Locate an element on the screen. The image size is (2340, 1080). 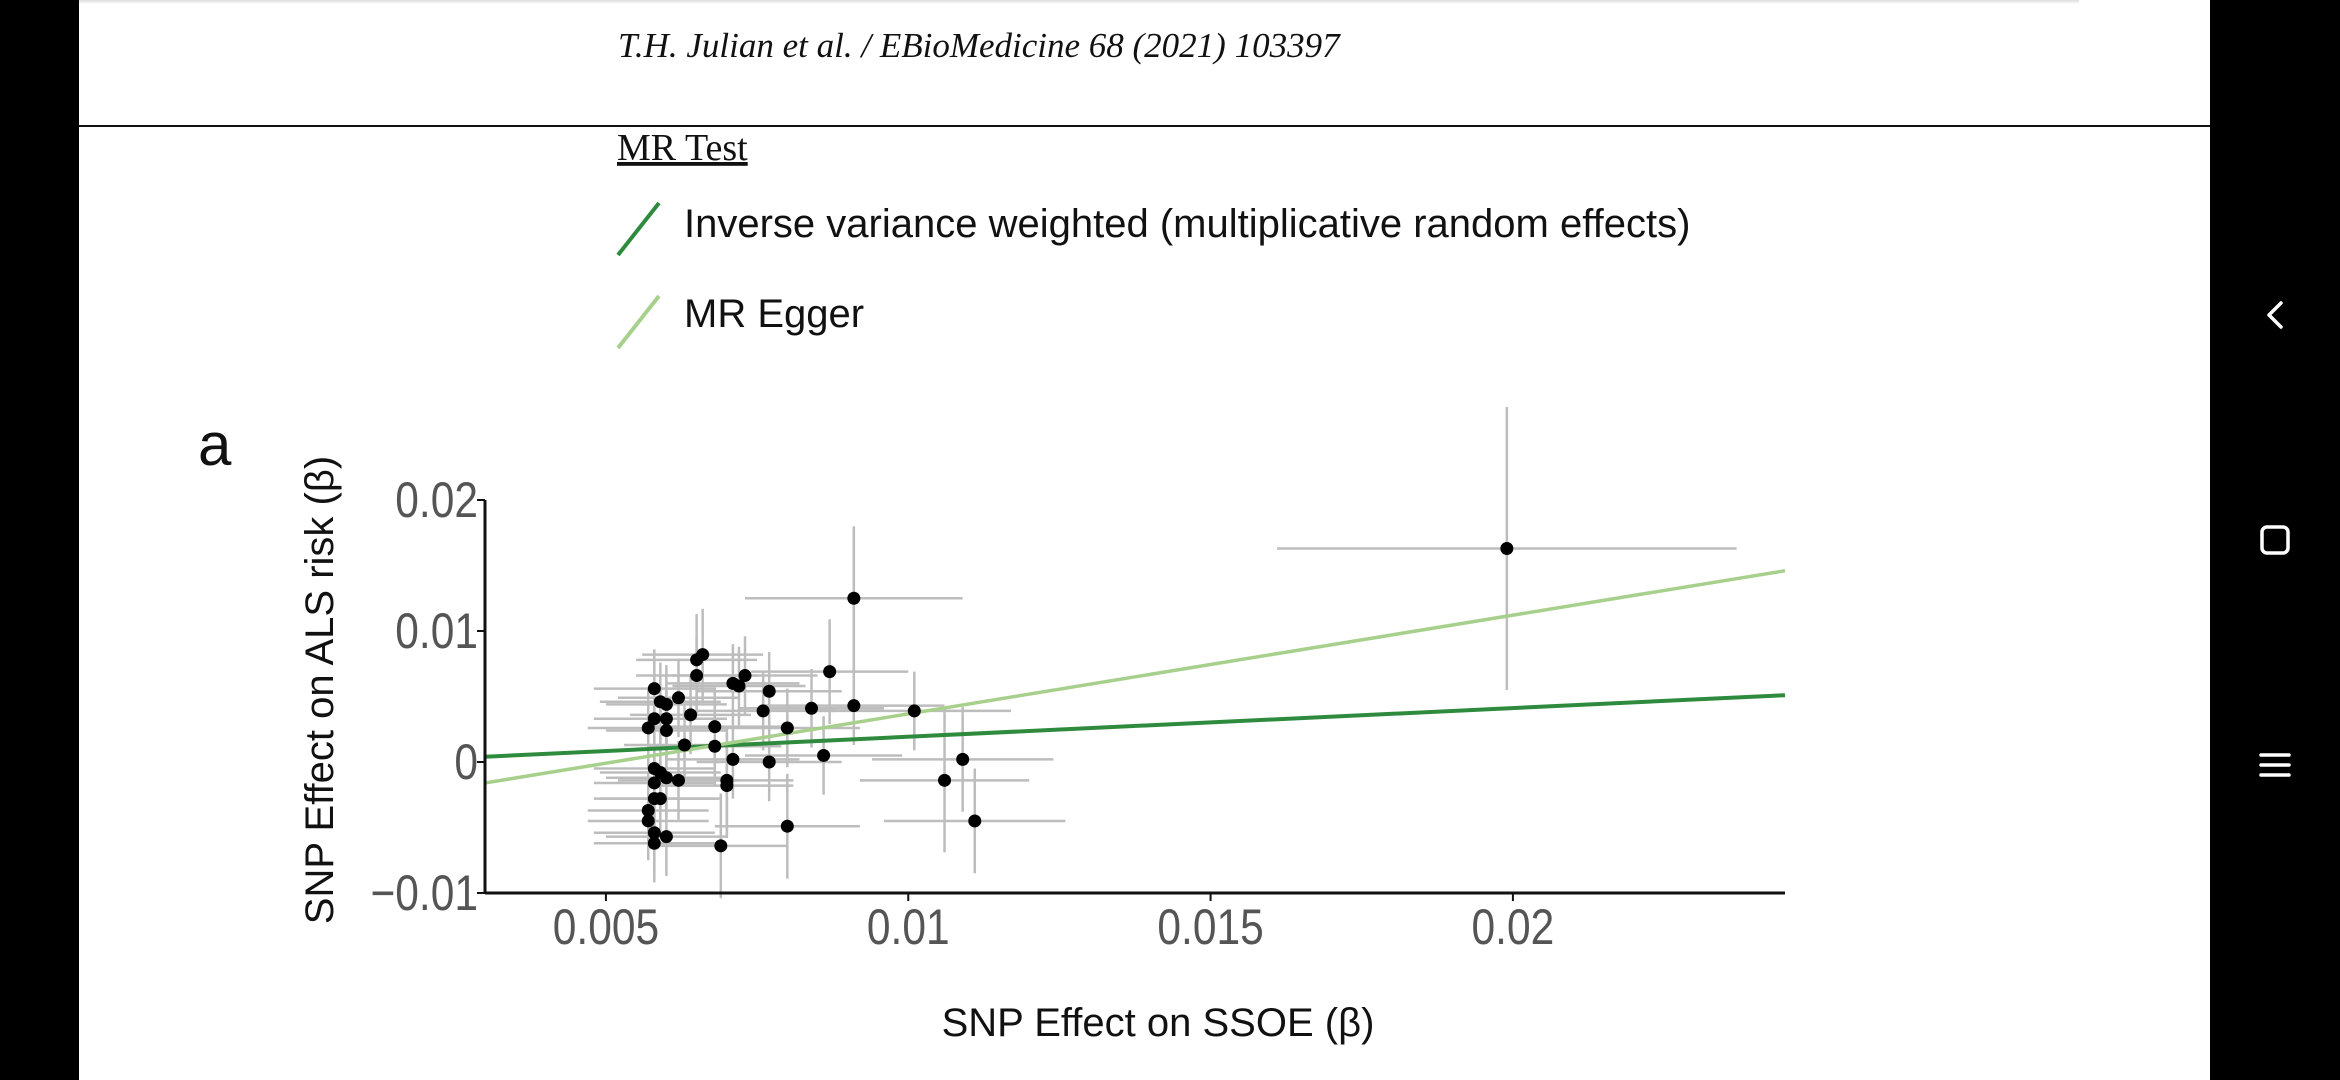
page-top-shadow is located at coordinates (1079, 2).